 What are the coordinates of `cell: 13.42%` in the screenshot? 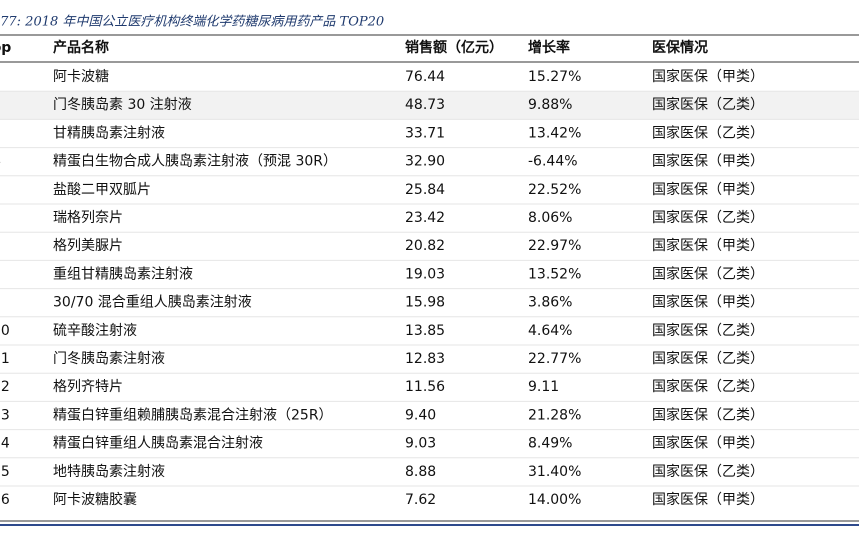 It's located at (554, 133).